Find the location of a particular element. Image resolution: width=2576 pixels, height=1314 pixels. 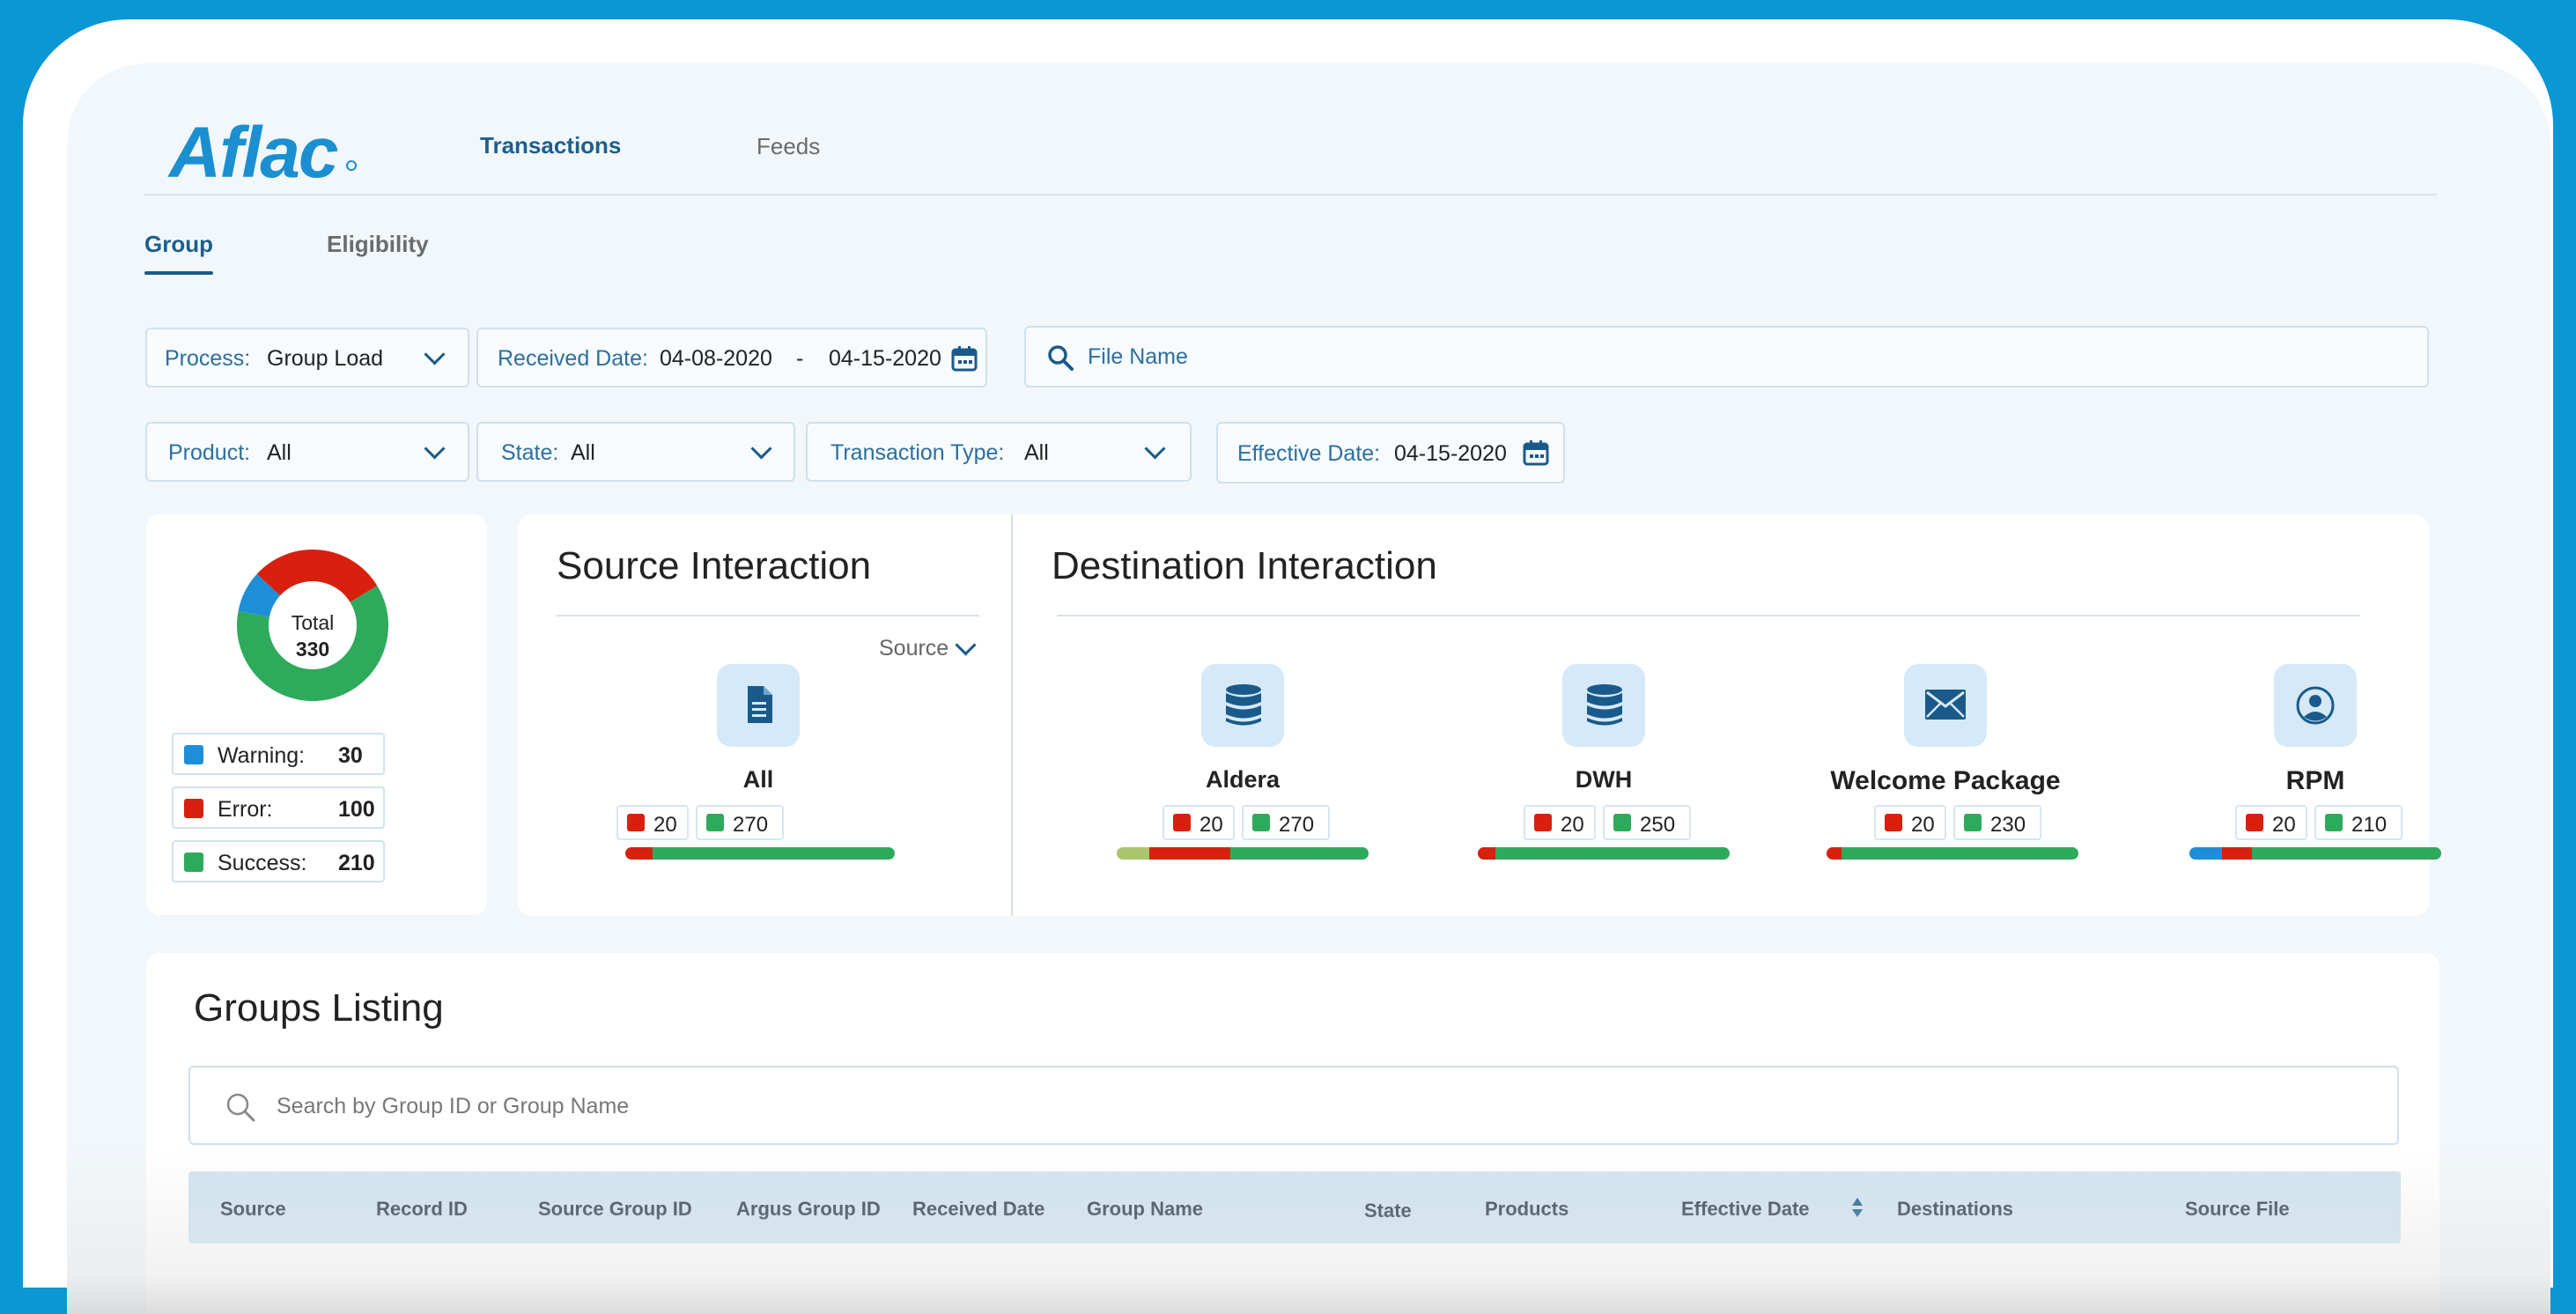

active-subtab-underline is located at coordinates (178, 273).